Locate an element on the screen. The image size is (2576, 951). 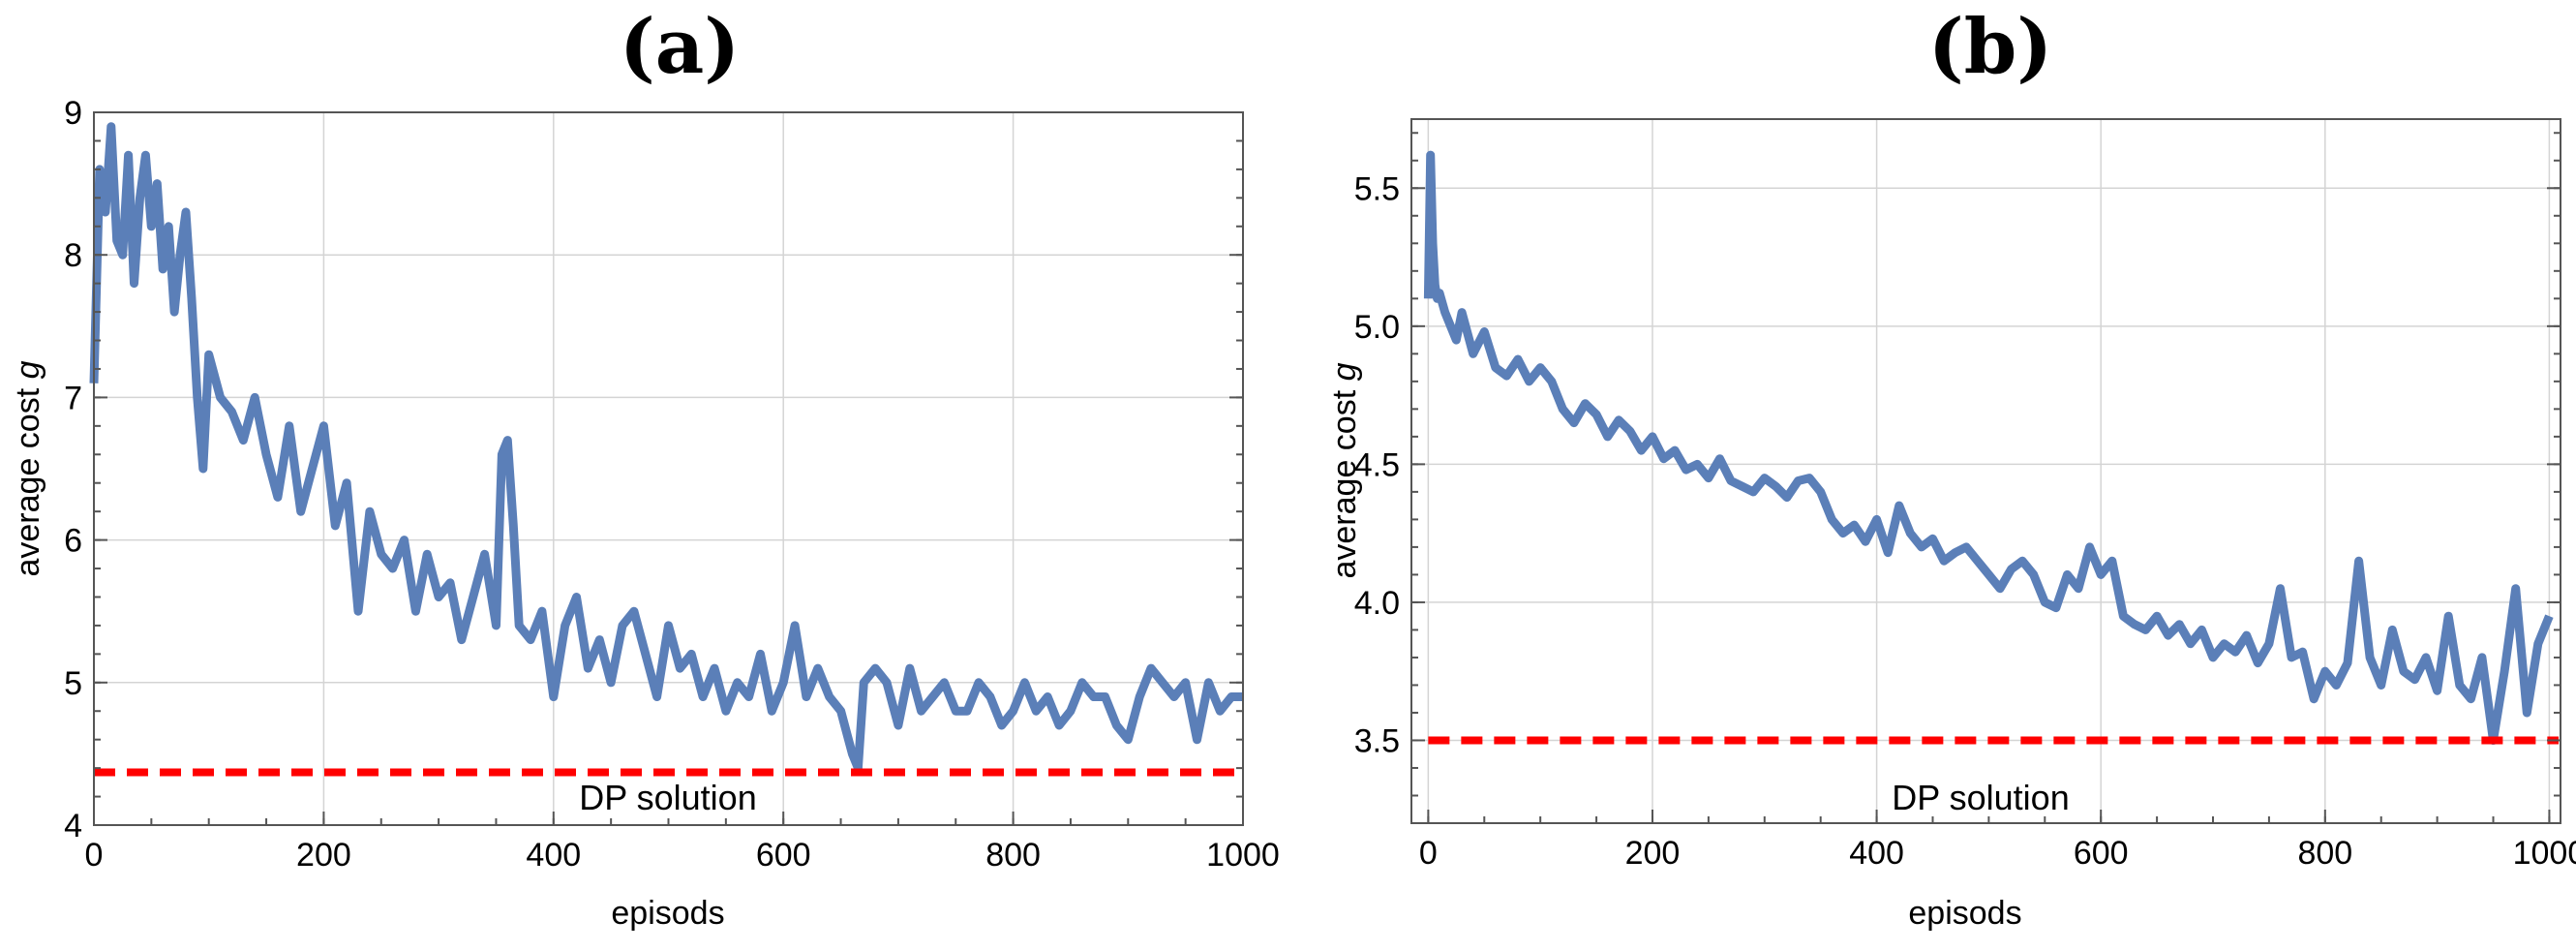
y-tick-label: 4.5 is located at coordinates (1377, 464).